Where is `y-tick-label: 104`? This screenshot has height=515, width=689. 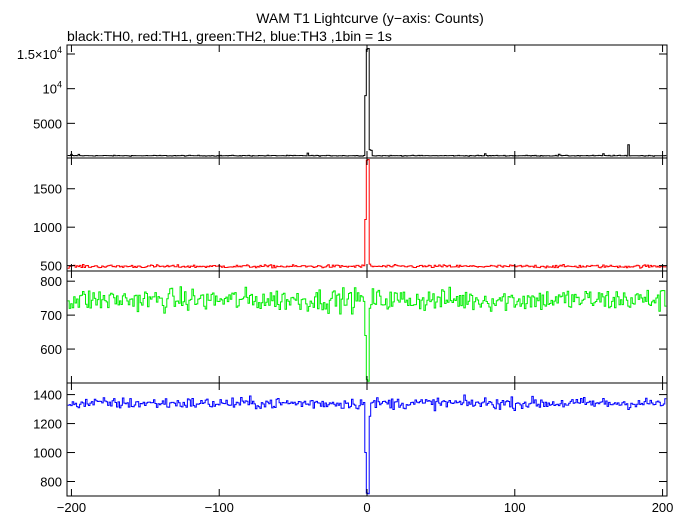
y-tick-label: 104 is located at coordinates (52, 88).